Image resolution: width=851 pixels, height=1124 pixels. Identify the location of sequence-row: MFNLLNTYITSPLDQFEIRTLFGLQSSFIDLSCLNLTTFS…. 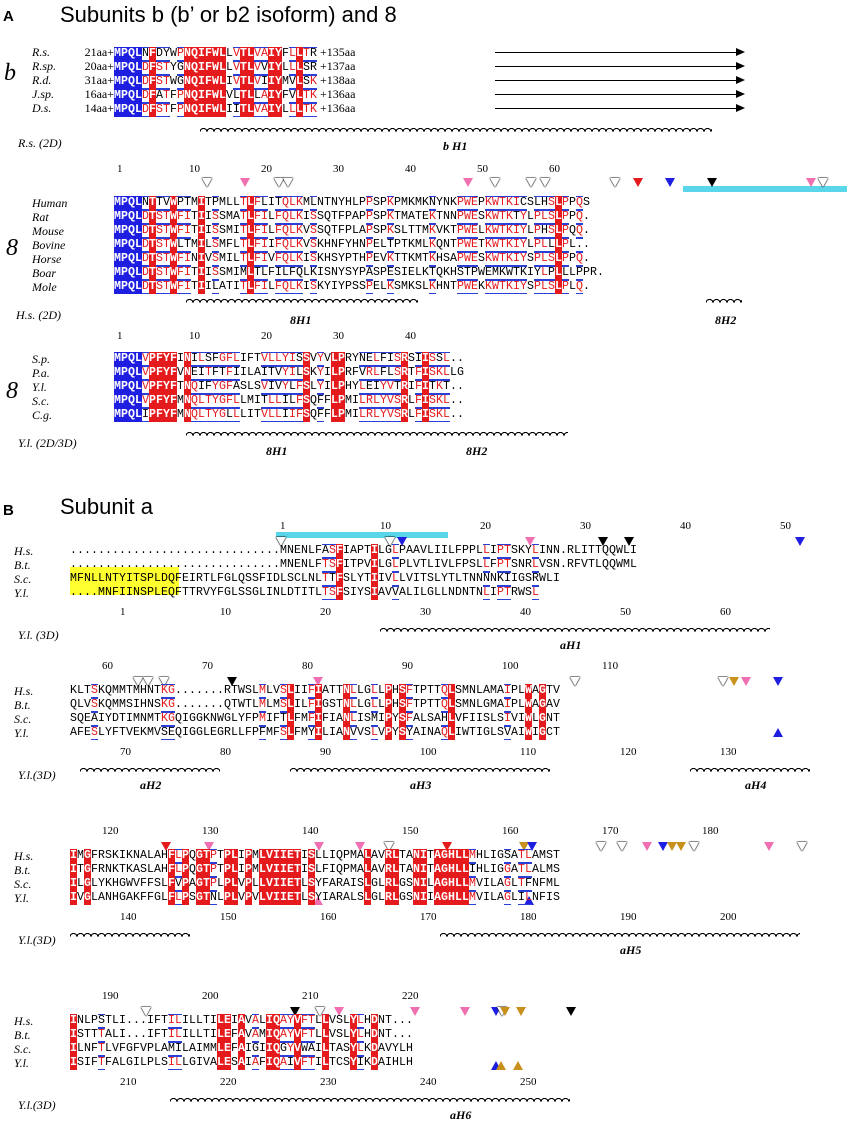
(353, 579).